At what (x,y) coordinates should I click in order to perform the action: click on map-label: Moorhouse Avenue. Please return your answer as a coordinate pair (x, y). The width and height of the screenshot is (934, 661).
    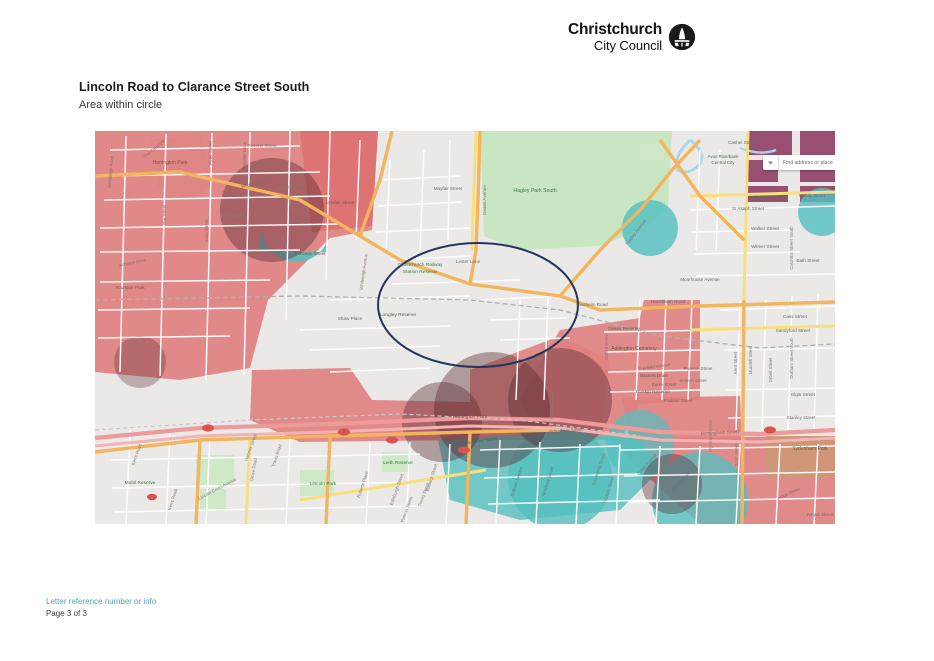
    Looking at the image, I should click on (700, 279).